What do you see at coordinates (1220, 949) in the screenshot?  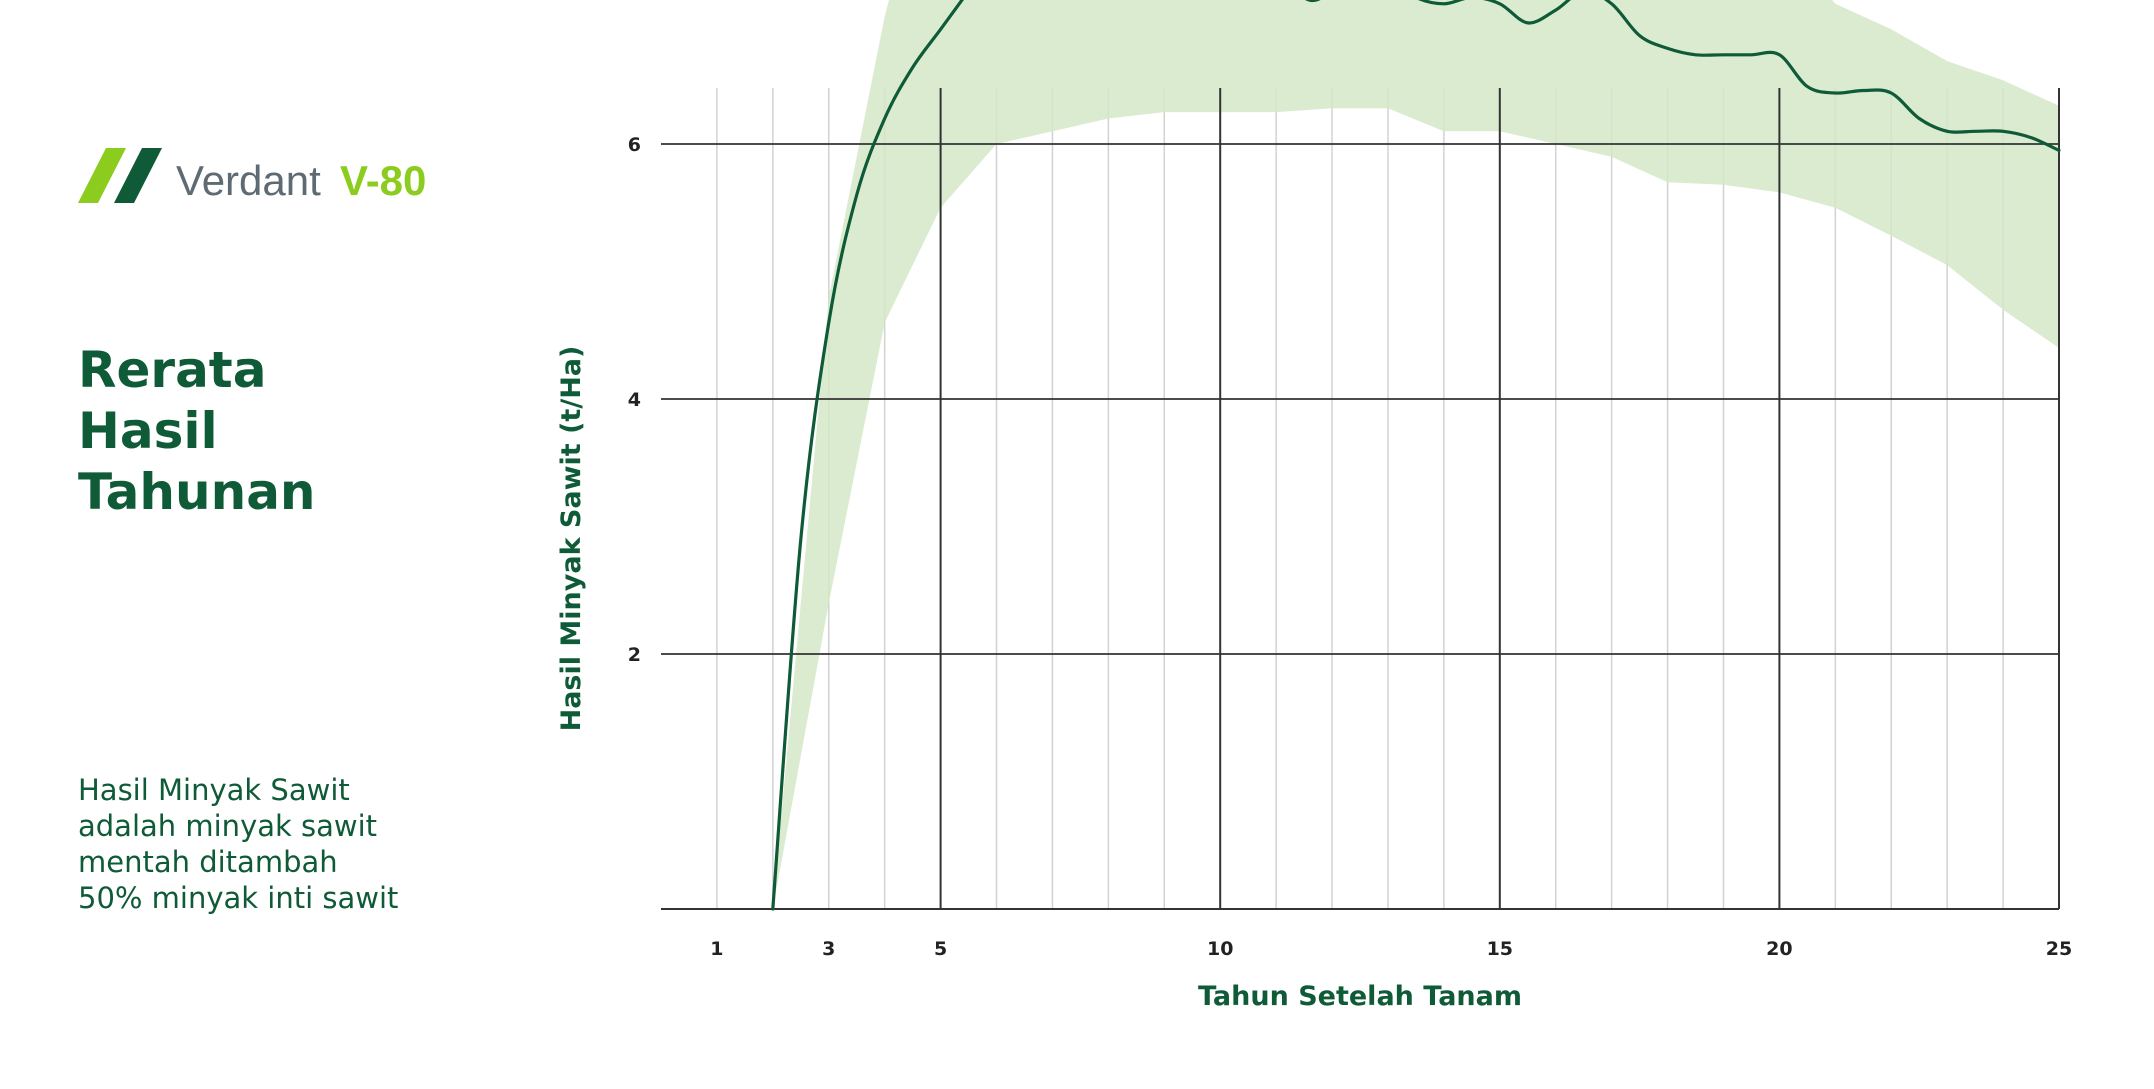 I see `x-tick-label: 10` at bounding box center [1220, 949].